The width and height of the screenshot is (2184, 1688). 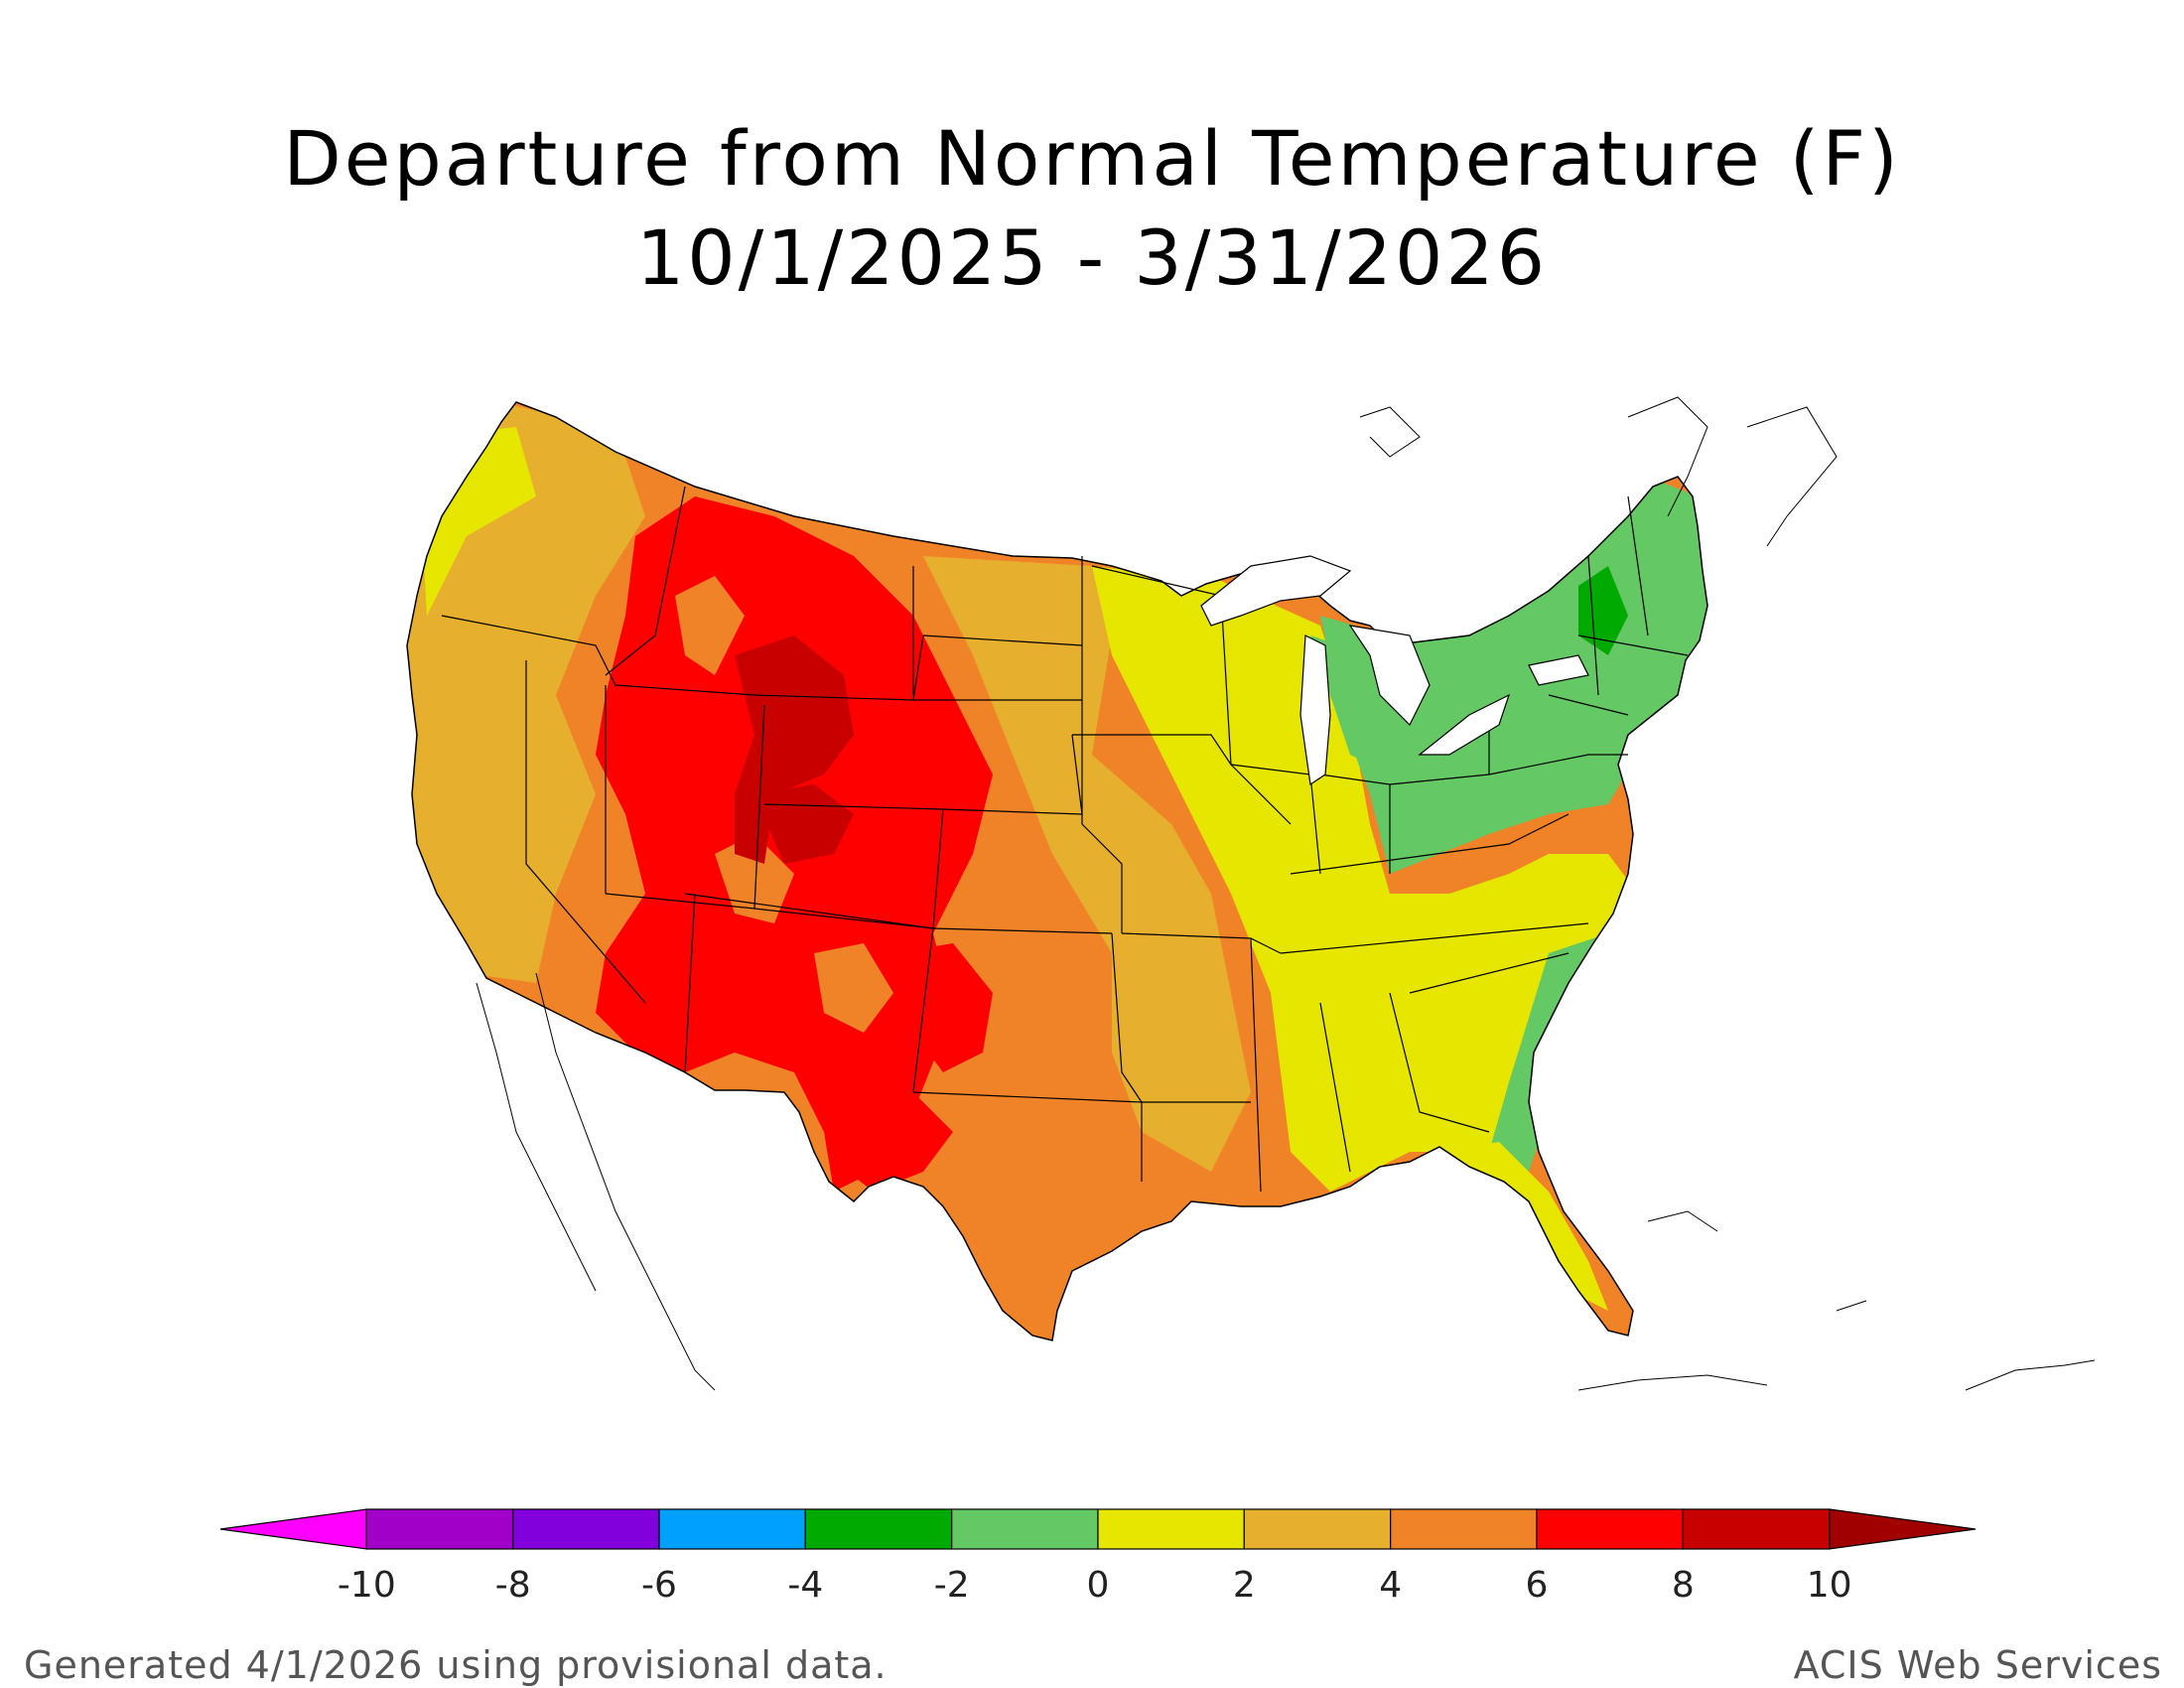 What do you see at coordinates (1558, 670) in the screenshot?
I see `lake-ontario` at bounding box center [1558, 670].